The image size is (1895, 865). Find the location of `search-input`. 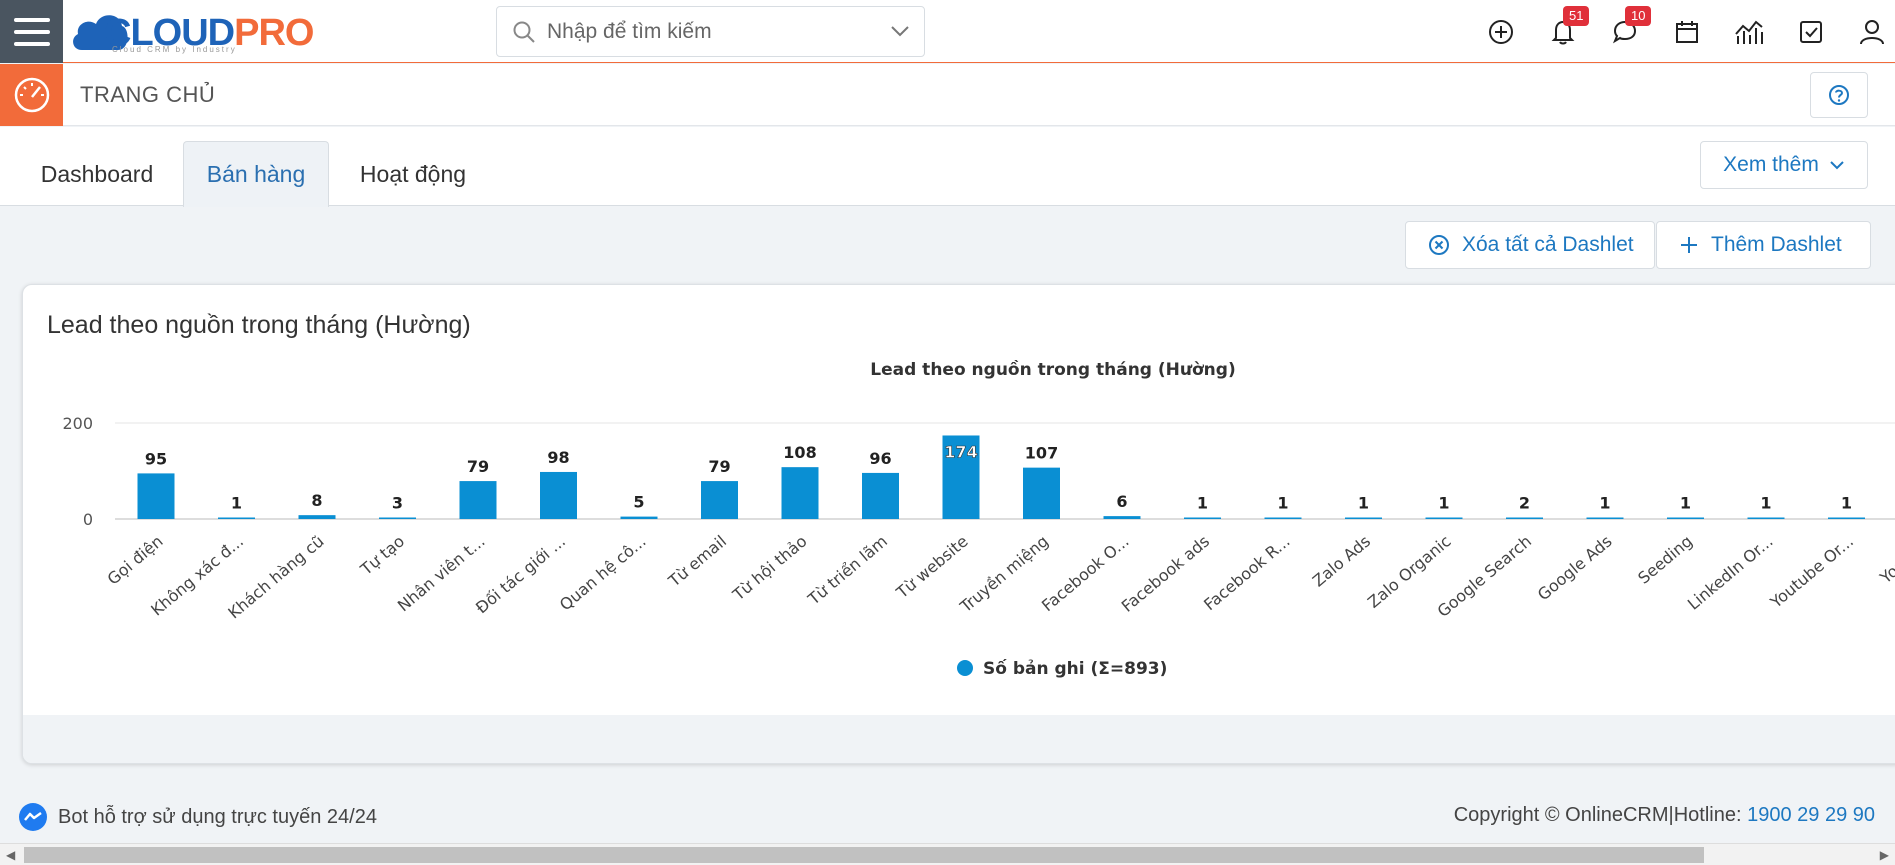

search-input is located at coordinates (707, 32).